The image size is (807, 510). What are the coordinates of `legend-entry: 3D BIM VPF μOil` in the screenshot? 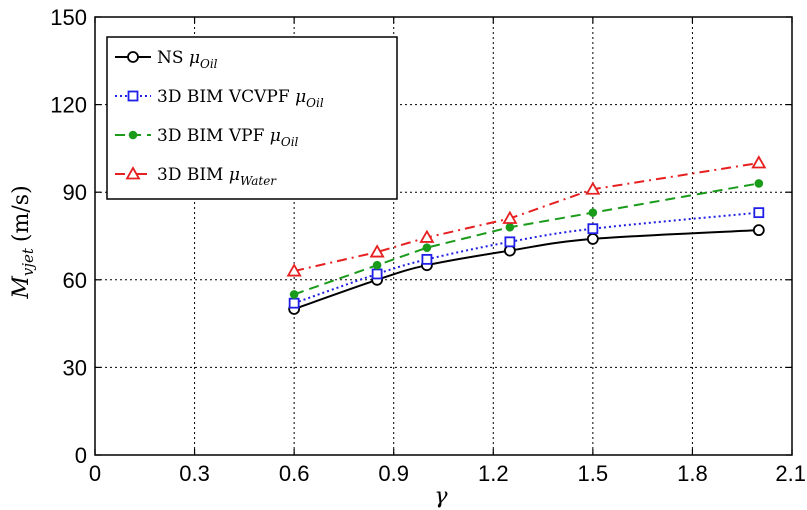 It's located at (207, 137).